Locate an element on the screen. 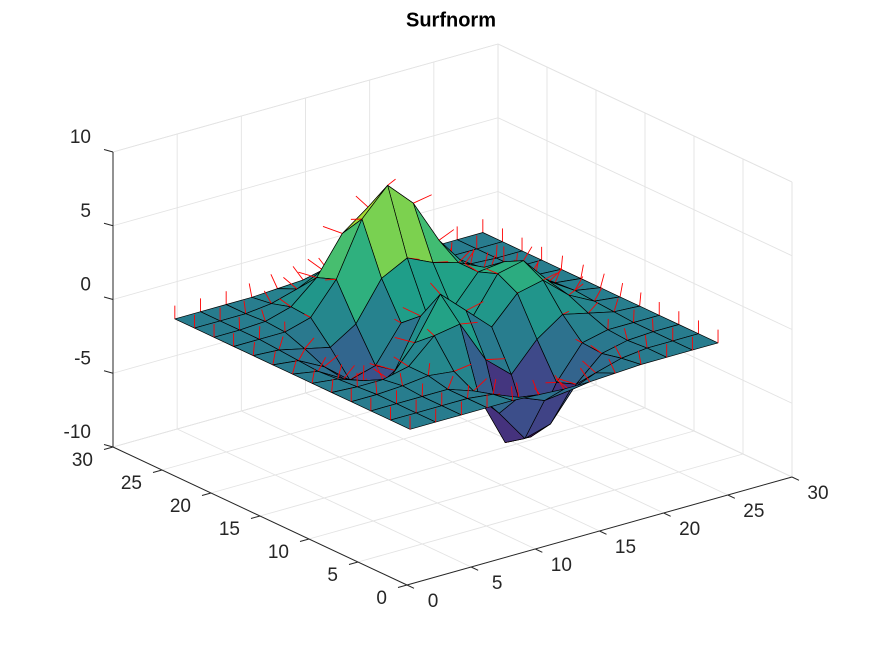 The width and height of the screenshot is (872, 654). x-tick-label: 25 is located at coordinates (753, 511).